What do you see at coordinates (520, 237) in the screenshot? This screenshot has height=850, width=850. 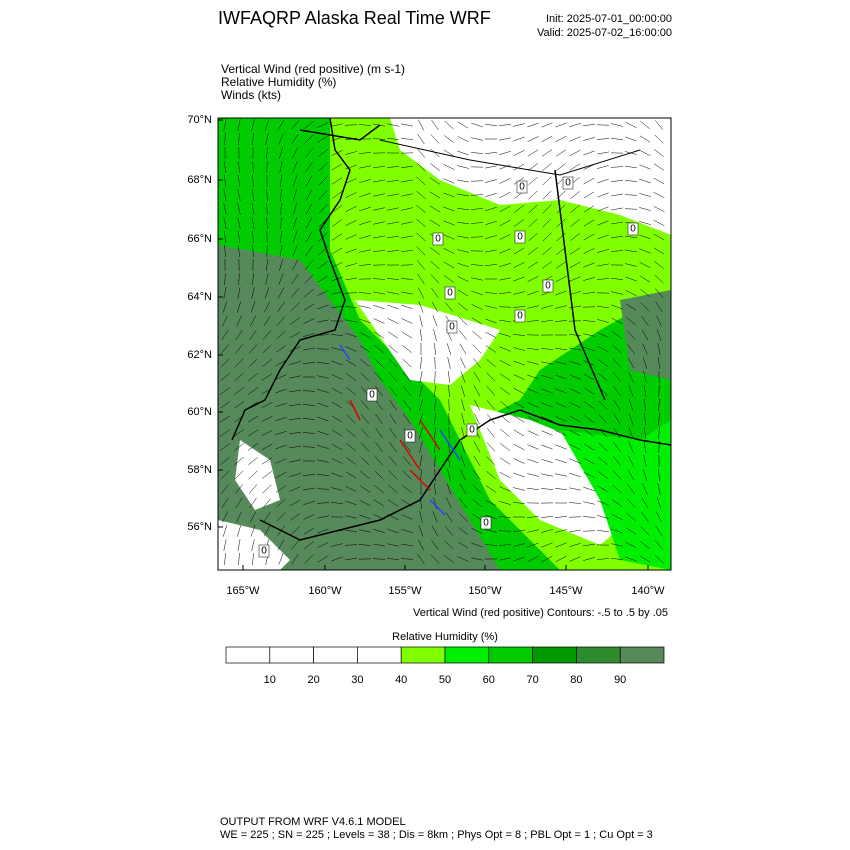 I see `contour-label: 0` at bounding box center [520, 237].